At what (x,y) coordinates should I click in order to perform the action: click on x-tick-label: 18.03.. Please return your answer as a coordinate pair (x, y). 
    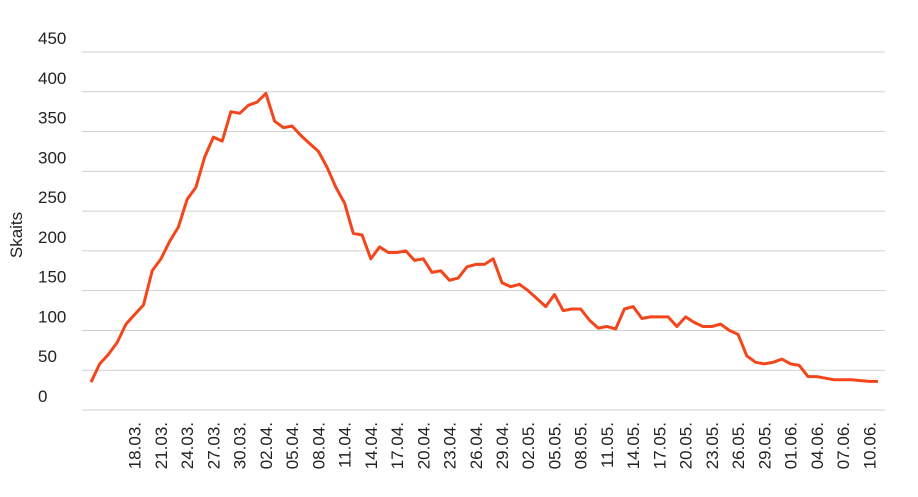
    Looking at the image, I should click on (135, 445).